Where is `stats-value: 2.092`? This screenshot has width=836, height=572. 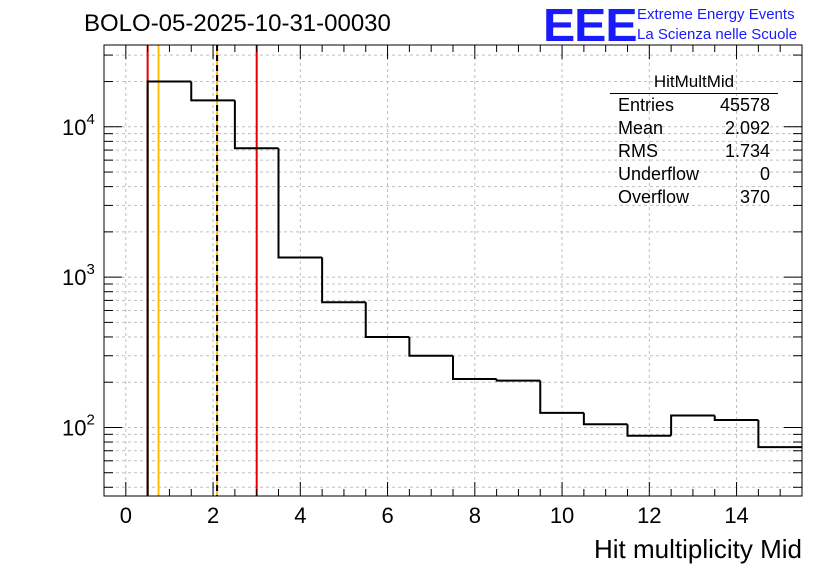
stats-value: 2.092 is located at coordinates (747, 128).